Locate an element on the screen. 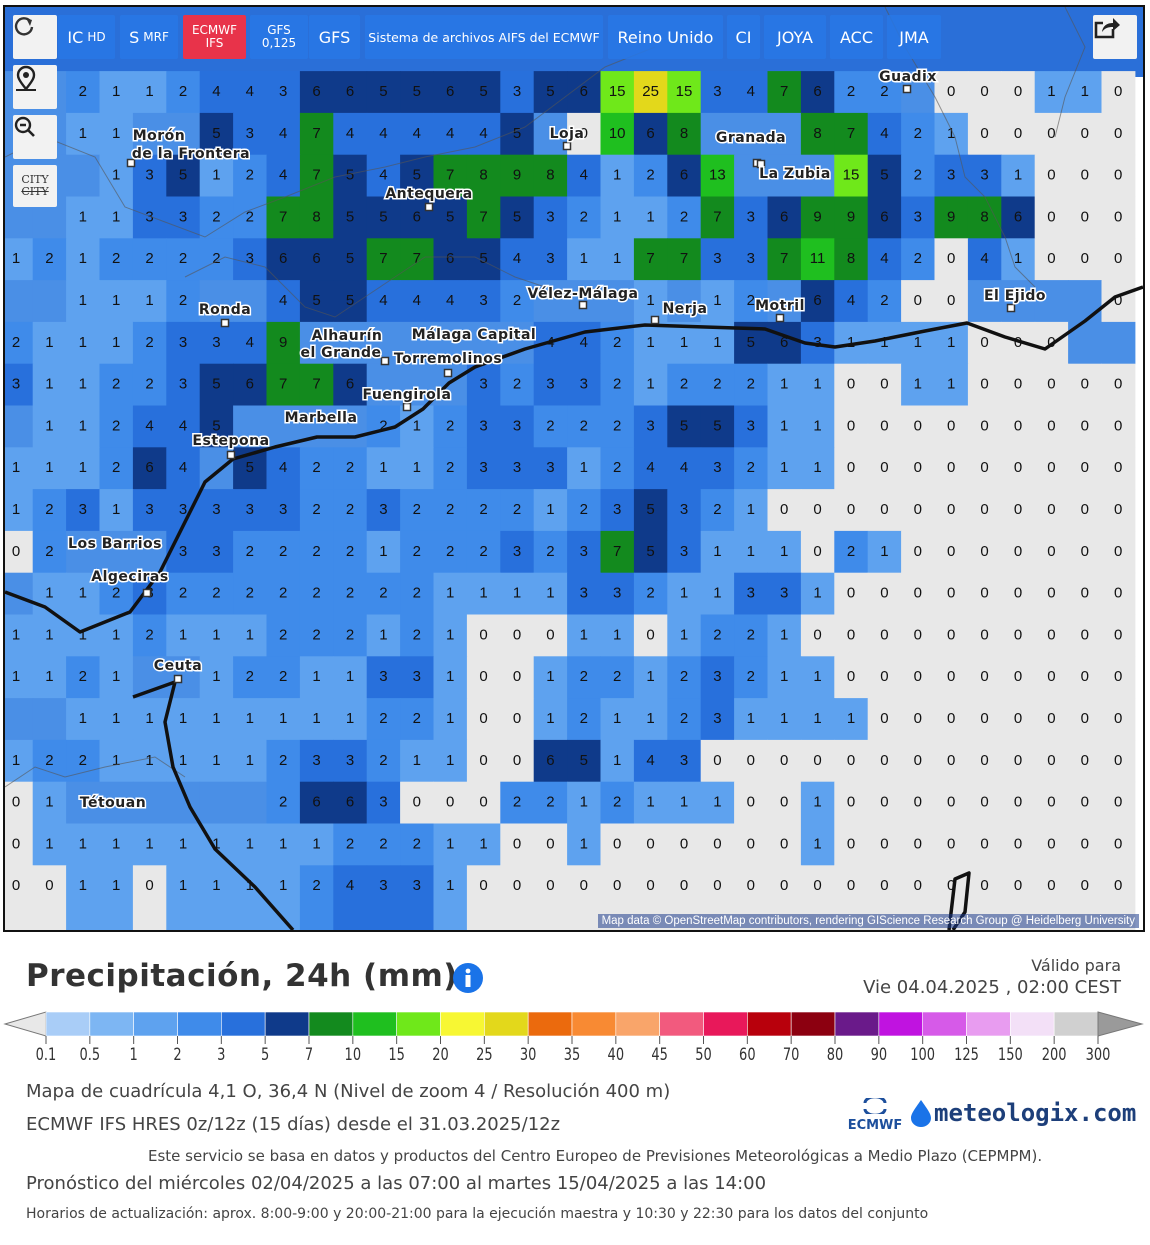 The width and height of the screenshot is (1150, 1245). city-button: CITY CITY is located at coordinates (35, 186).